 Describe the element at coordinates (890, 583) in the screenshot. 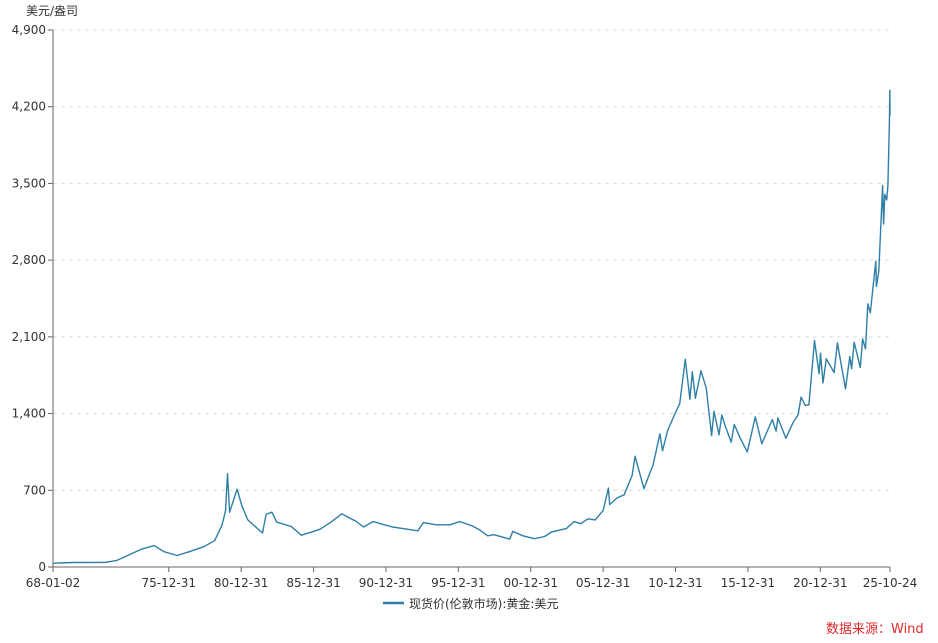

I see `x-tick-label: 25-10-24` at that location.